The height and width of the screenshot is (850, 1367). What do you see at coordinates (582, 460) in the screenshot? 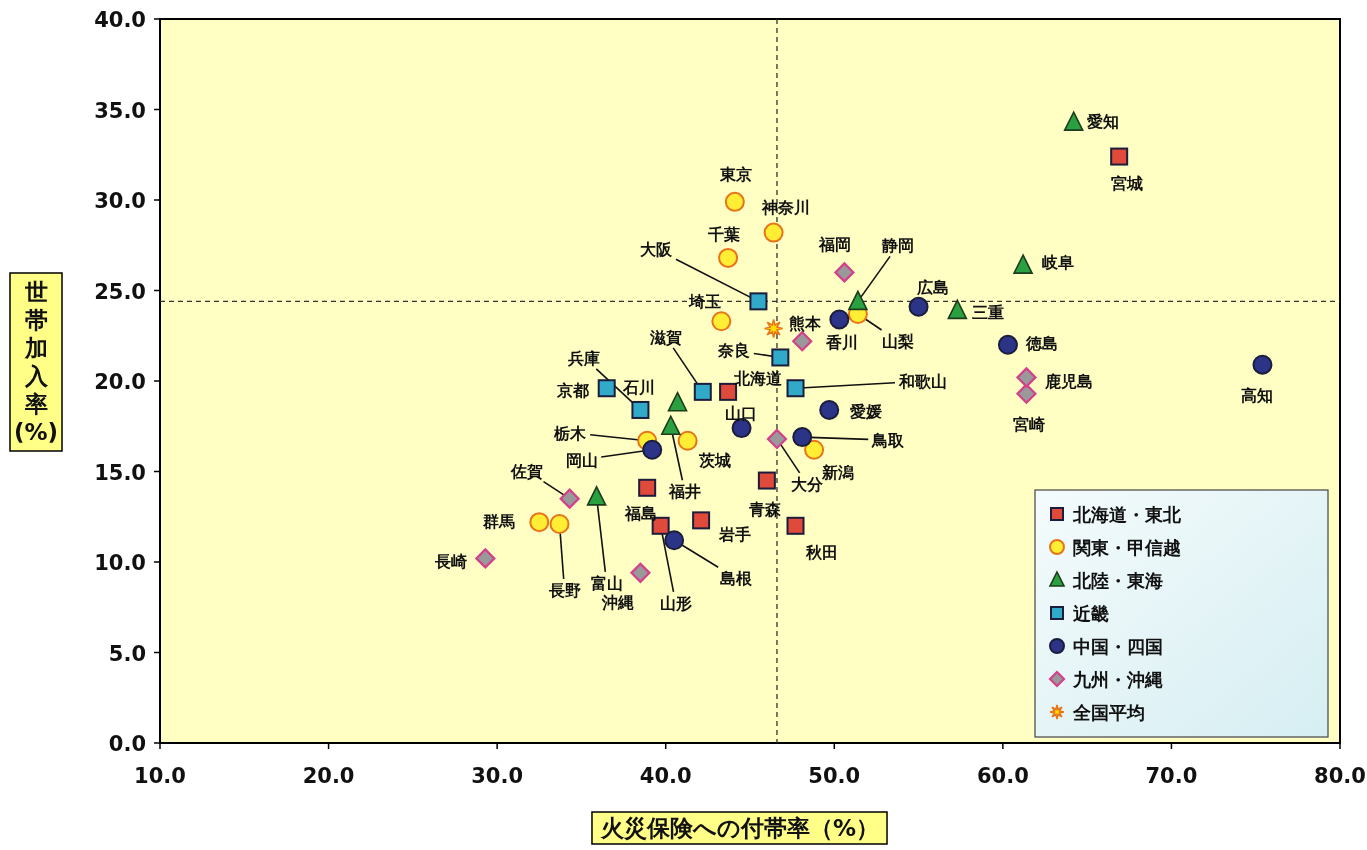
I see `annotation: 岡山` at bounding box center [582, 460].